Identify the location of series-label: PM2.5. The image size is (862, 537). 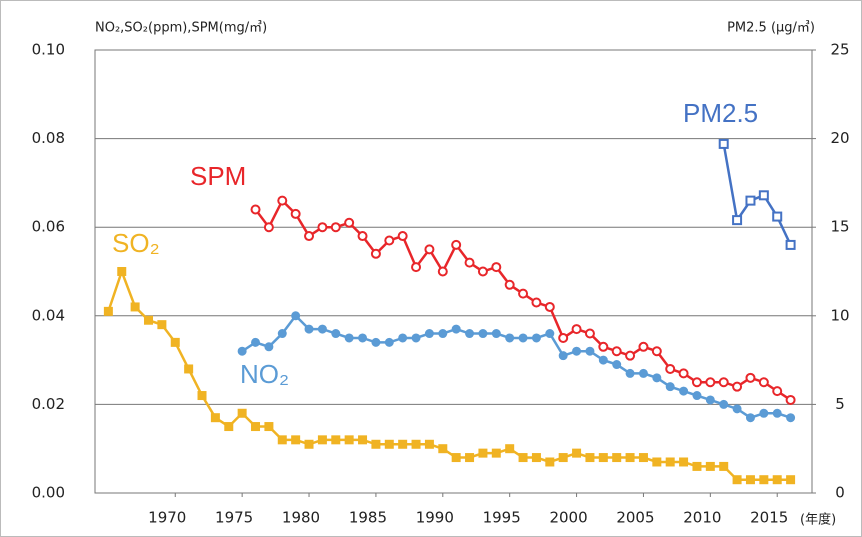
(720, 113).